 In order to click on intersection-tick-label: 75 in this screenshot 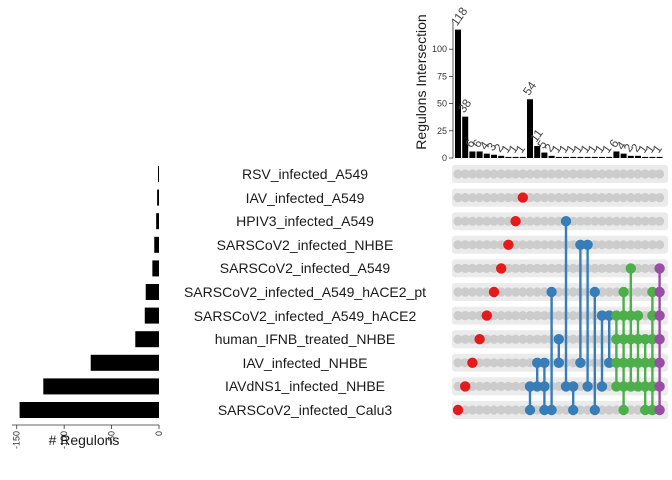, I will do `click(442, 76)`.